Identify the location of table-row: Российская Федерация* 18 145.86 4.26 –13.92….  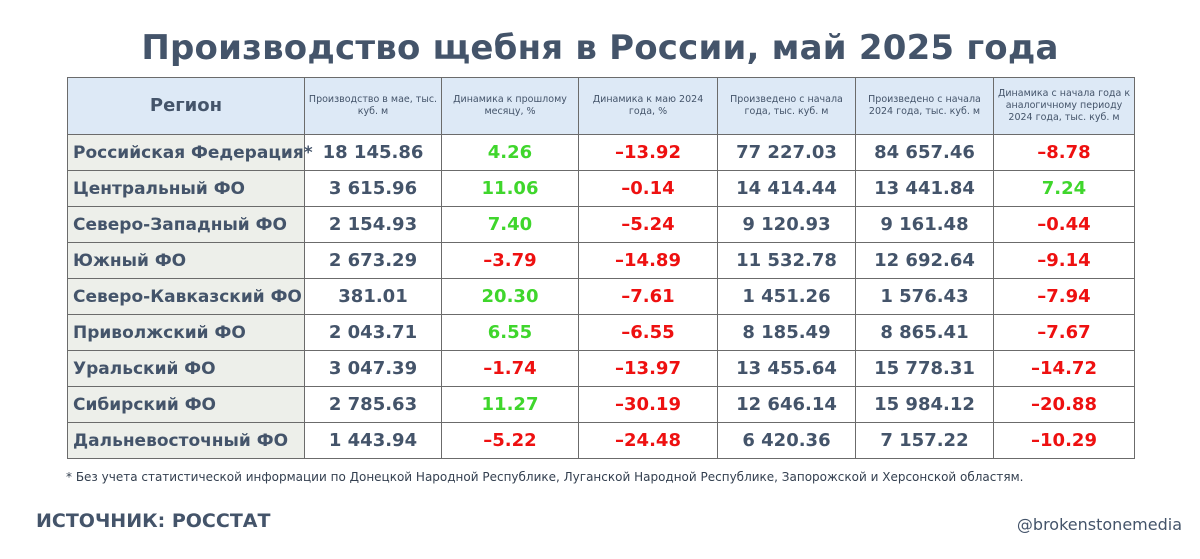
(601, 152).